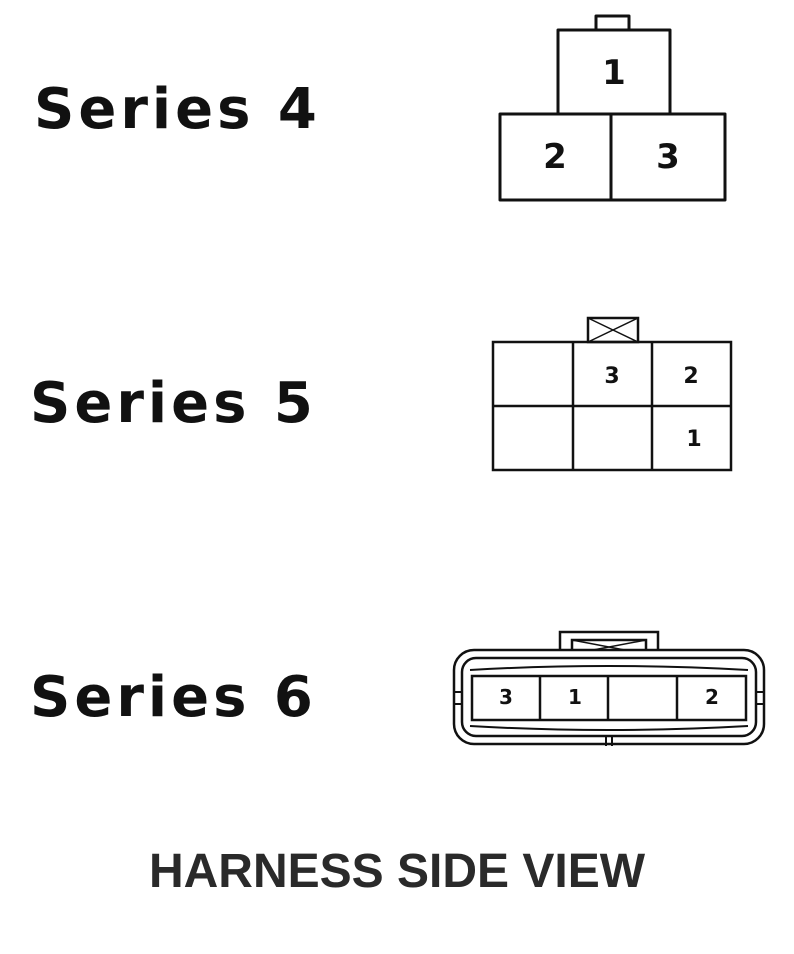 Image resolution: width=794 pixels, height=954 pixels. Describe the element at coordinates (397, 871) in the screenshot. I see `harness-side-view-caption: HARNESS SIDE VIEW` at that location.